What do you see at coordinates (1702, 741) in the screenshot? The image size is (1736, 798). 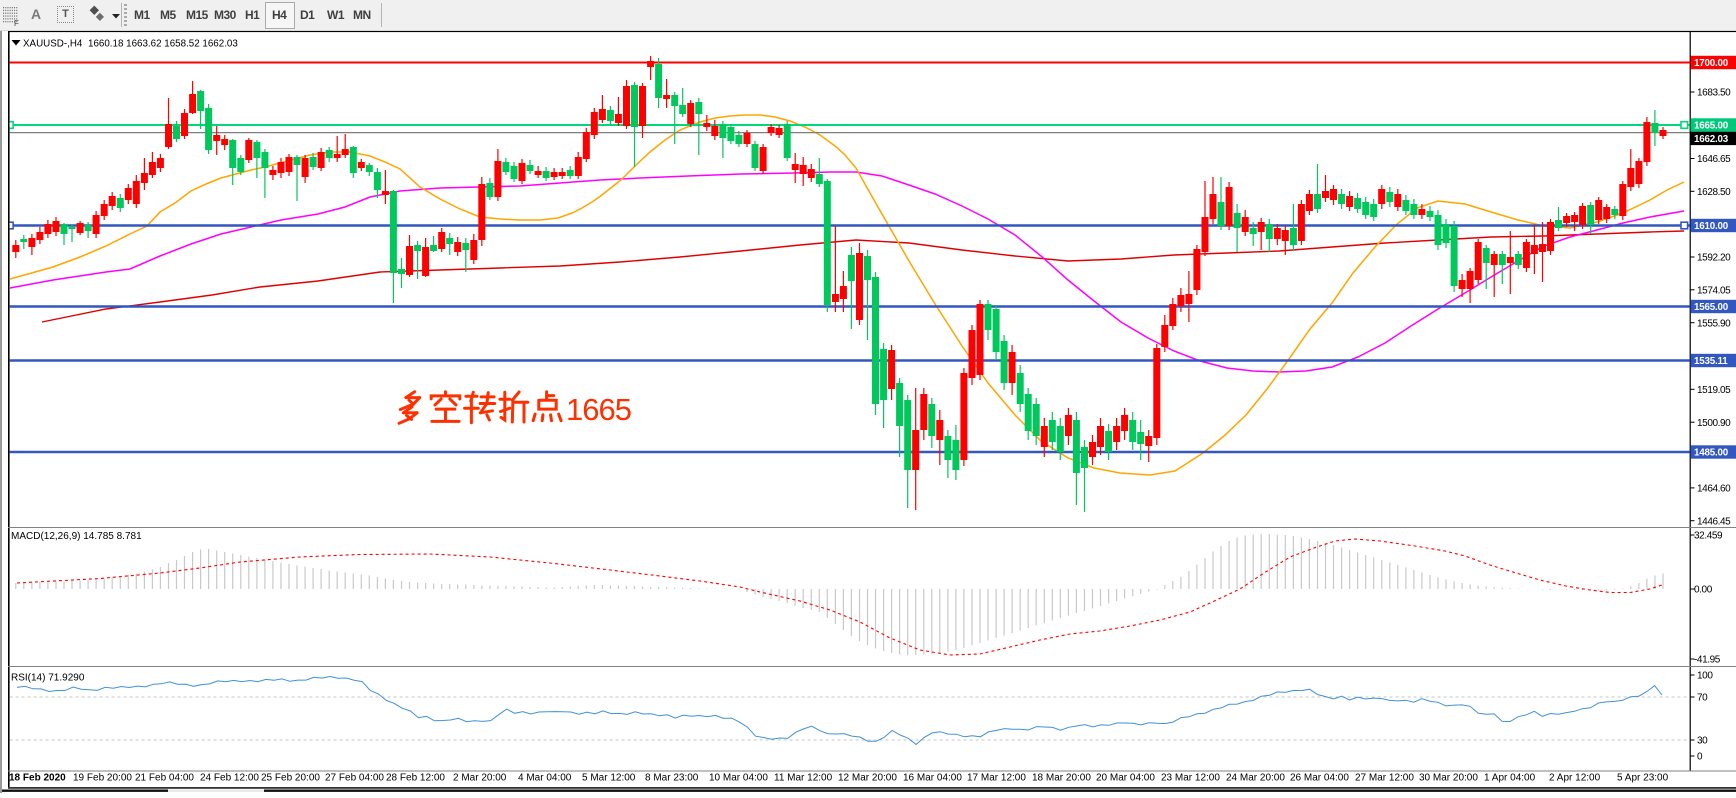 I see `svg-text: 30` at bounding box center [1702, 741].